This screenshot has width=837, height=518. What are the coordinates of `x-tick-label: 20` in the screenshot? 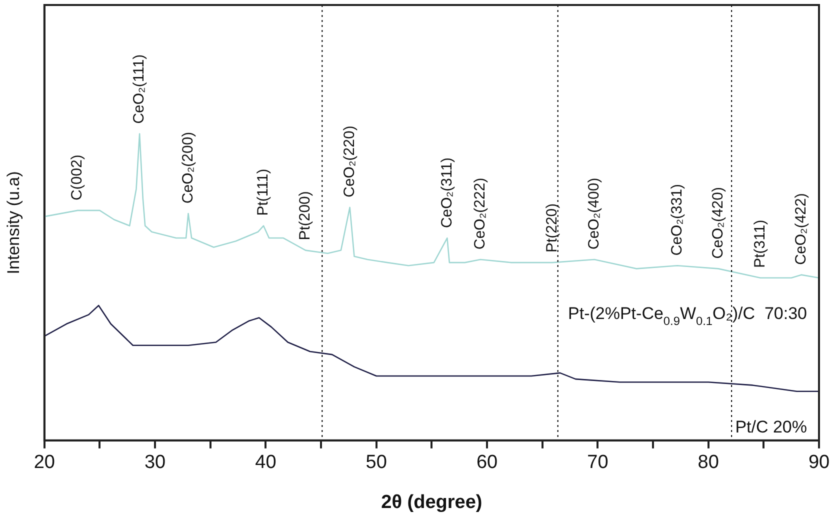 It's located at (44, 463).